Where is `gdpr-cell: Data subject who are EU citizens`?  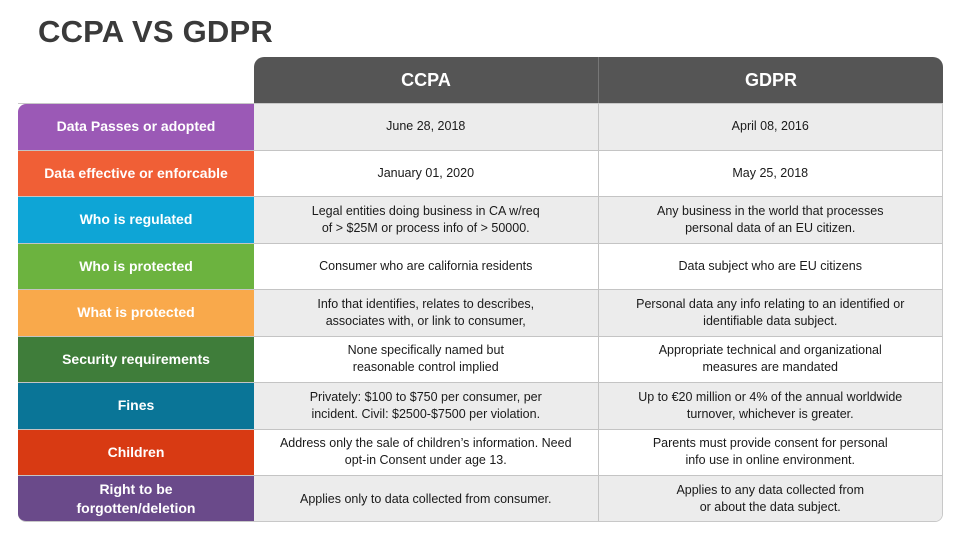 gdpr-cell: Data subject who are EU citizens is located at coordinates (769, 266).